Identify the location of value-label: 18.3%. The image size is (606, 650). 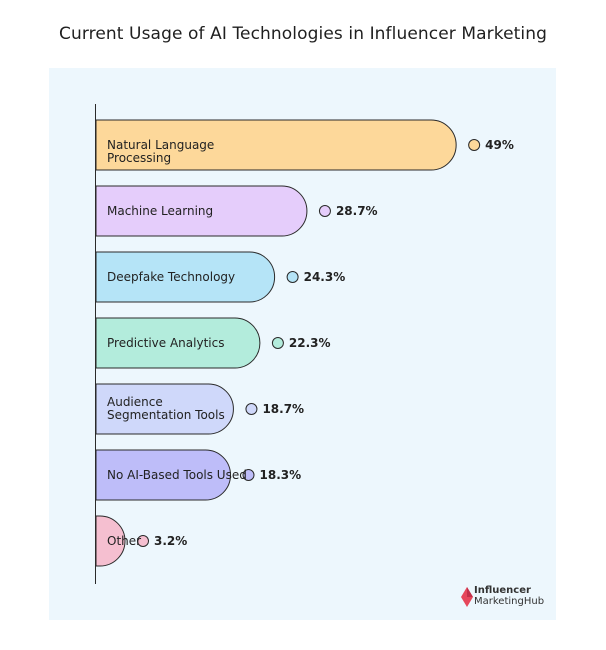
(281, 475).